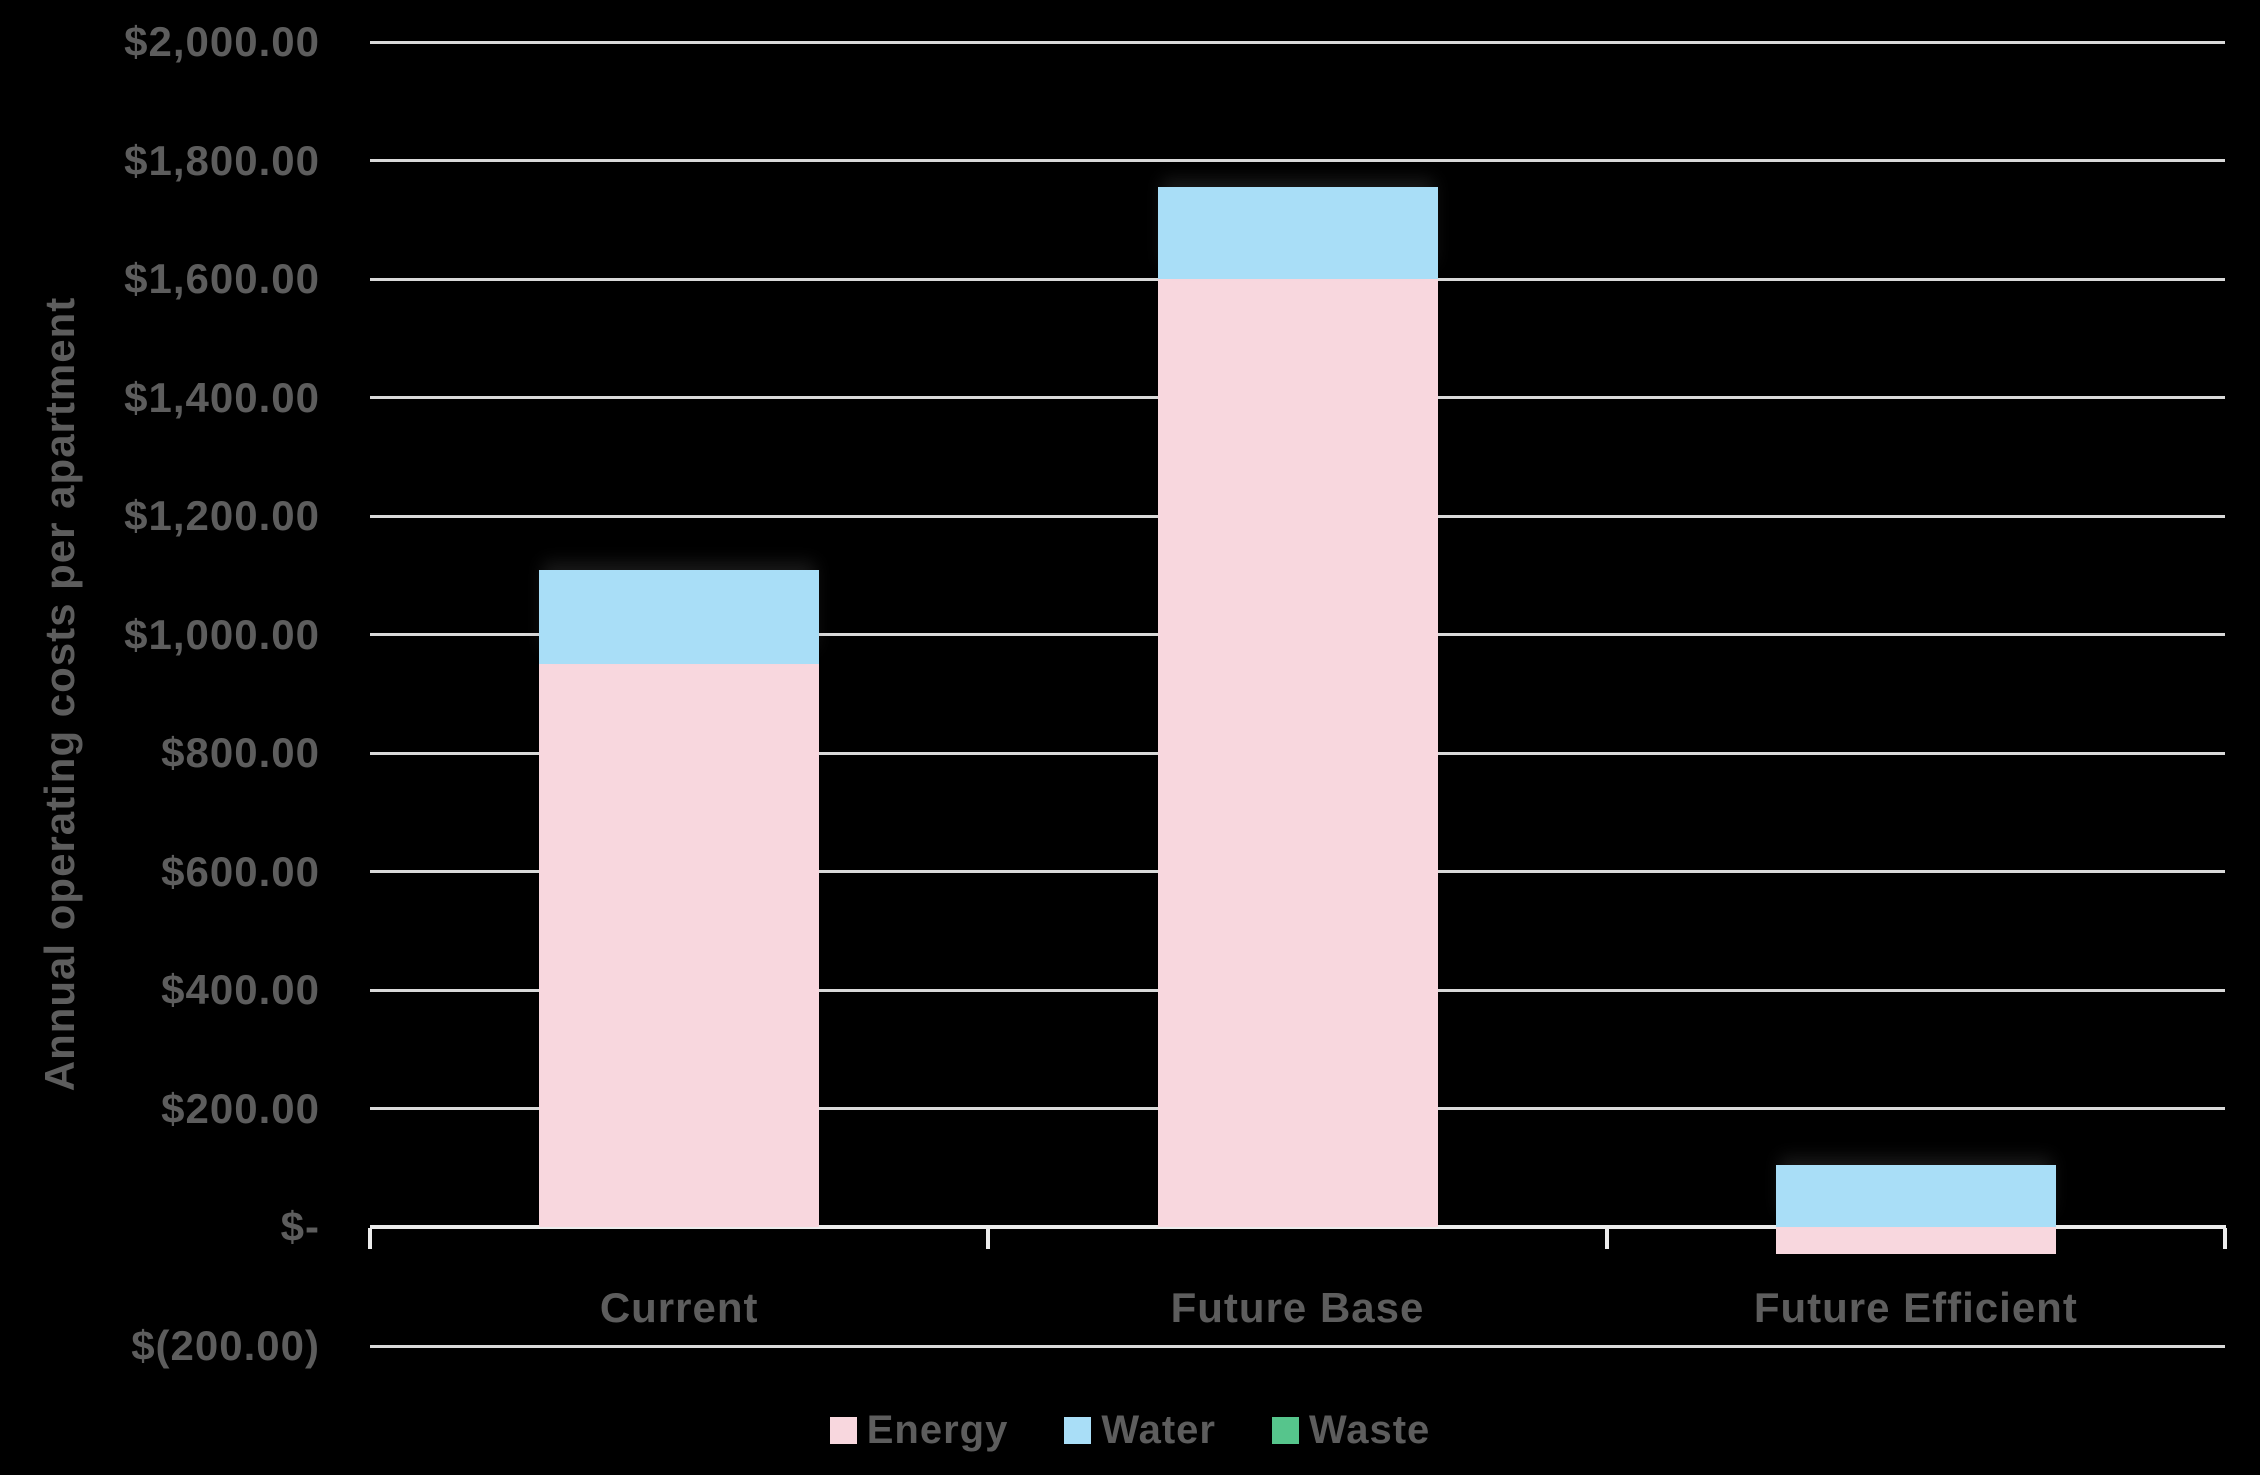  What do you see at coordinates (679, 946) in the screenshot?
I see `bar-current-energy` at bounding box center [679, 946].